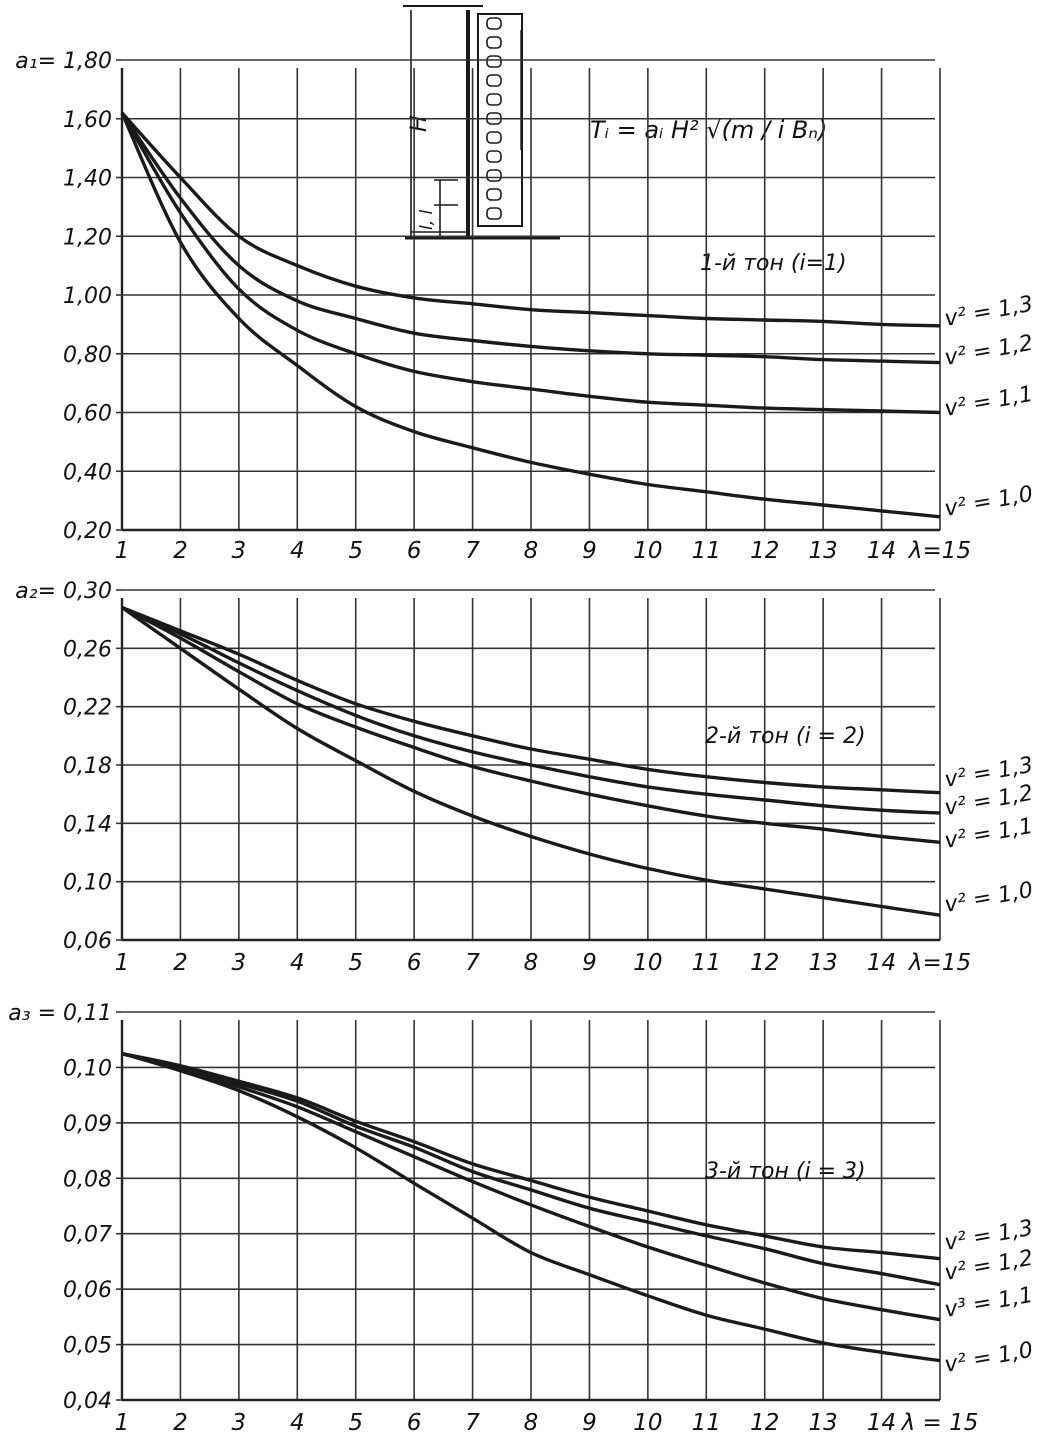 This screenshot has height=1447, width=1040. What do you see at coordinates (989, 351) in the screenshot?
I see `series-label: v² = 1,2` at bounding box center [989, 351].